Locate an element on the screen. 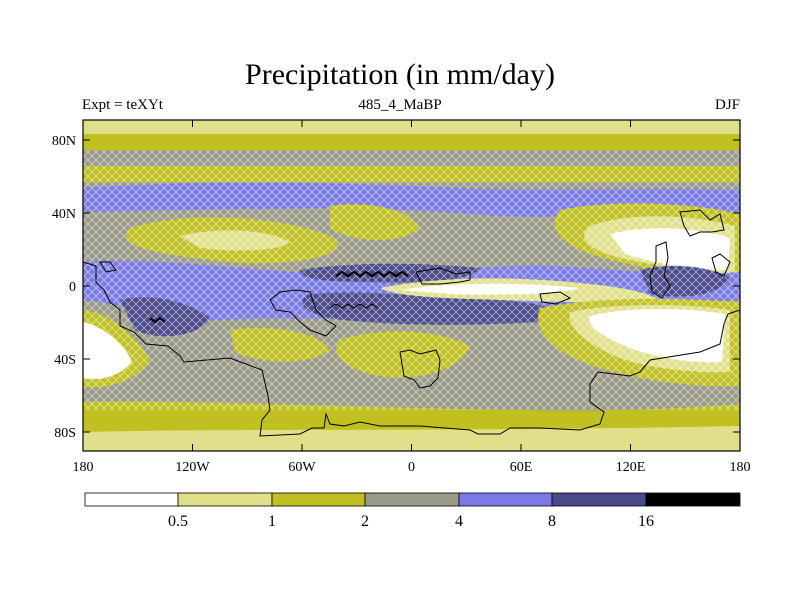 This screenshot has height=600, width=800. x-tick-label: 60W is located at coordinates (302, 467).